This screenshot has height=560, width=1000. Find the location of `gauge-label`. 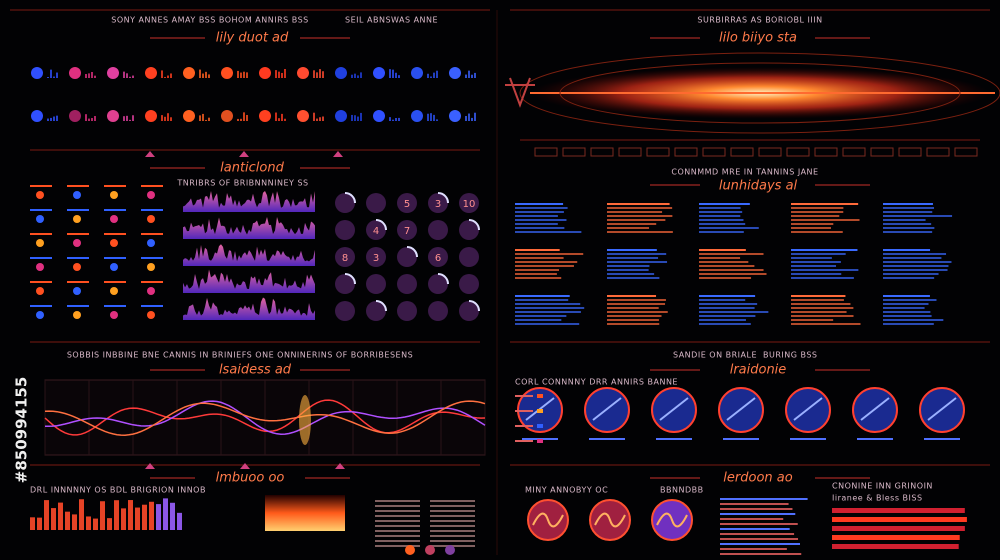

gauge-label is located at coordinates (942, 439).